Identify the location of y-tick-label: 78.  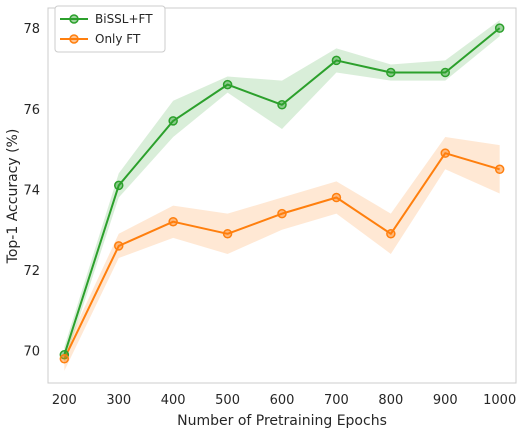
(31, 29).